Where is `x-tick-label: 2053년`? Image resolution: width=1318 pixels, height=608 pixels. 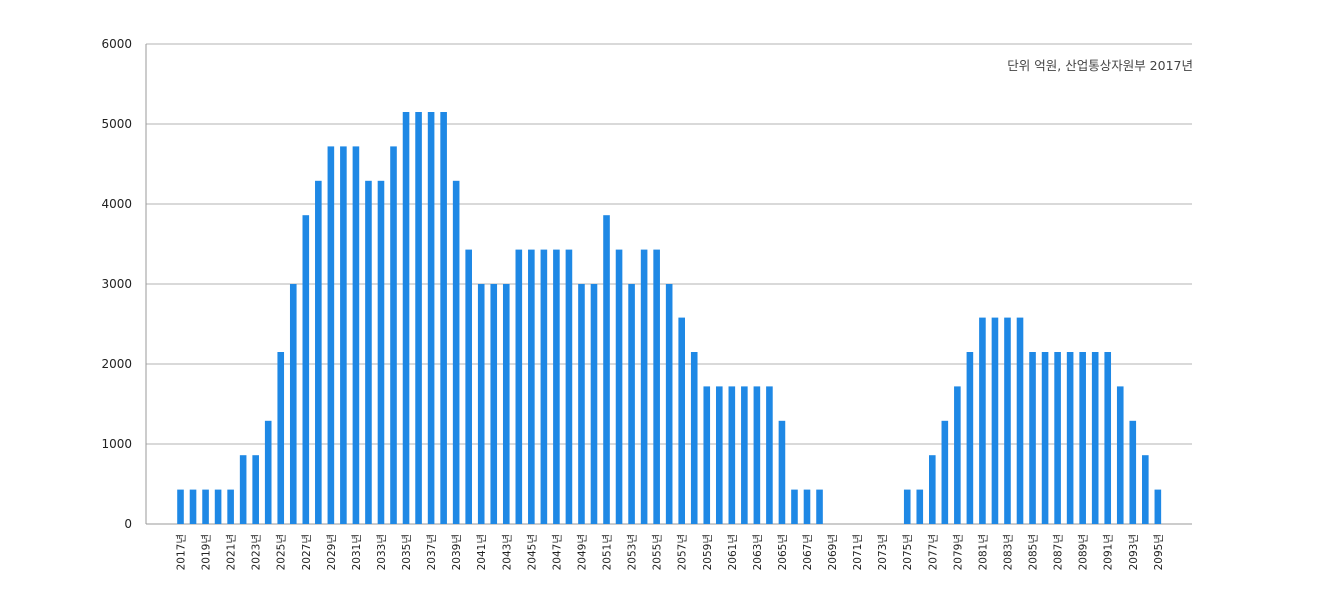
x-tick-label: 2053년 is located at coordinates (633, 552).